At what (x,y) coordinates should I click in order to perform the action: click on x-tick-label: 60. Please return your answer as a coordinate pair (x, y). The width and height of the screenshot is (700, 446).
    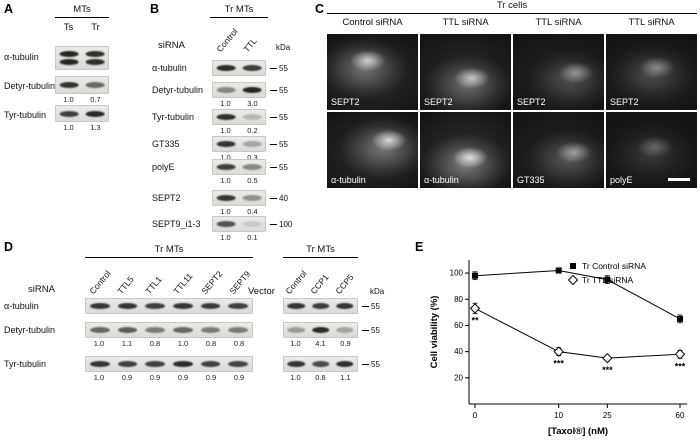
    Looking at the image, I should click on (680, 415).